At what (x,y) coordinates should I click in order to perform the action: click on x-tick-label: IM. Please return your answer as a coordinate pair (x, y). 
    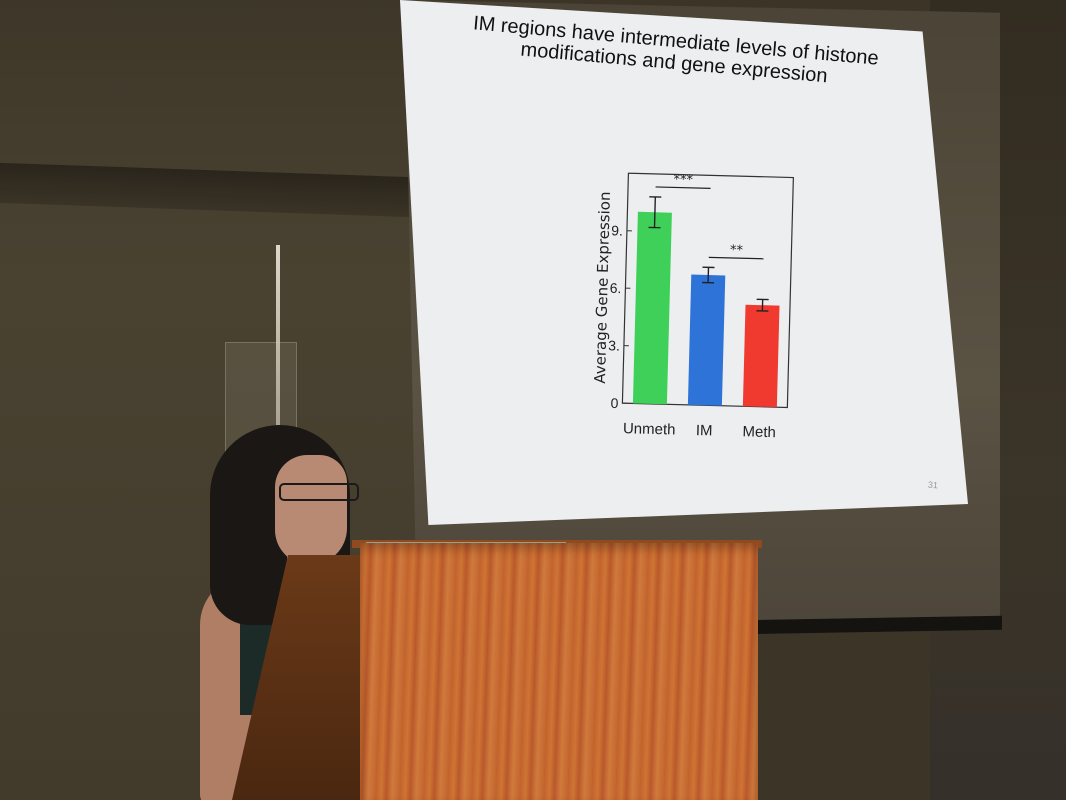
    Looking at the image, I should click on (704, 430).